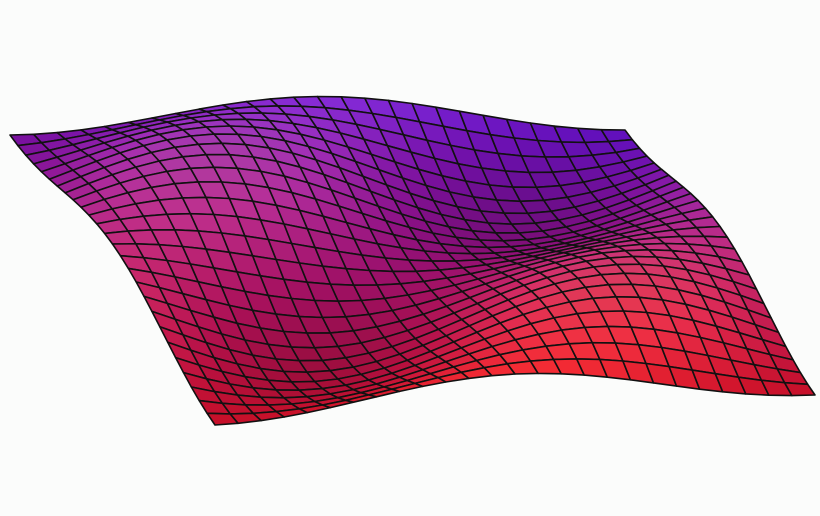 This screenshot has height=516, width=820. What do you see at coordinates (799, 389) in the screenshot?
I see `mesh-cell` at bounding box center [799, 389].